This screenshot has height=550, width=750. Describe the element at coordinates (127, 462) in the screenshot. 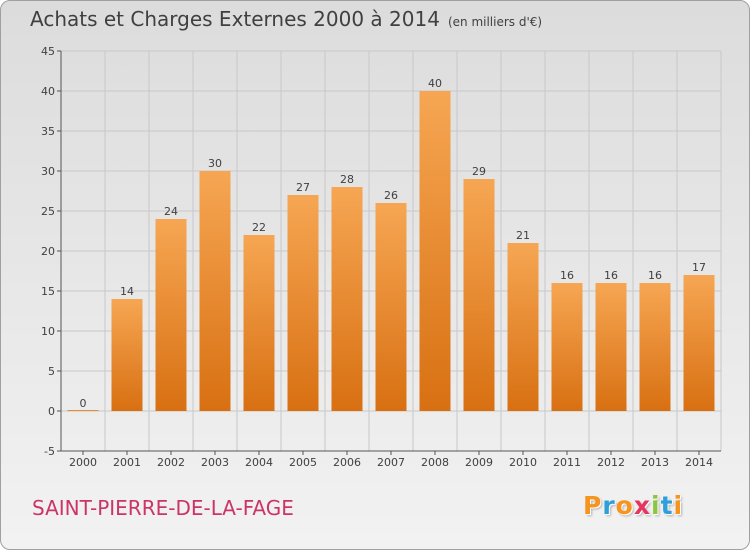

I see `x-tick-label: 2001` at that location.